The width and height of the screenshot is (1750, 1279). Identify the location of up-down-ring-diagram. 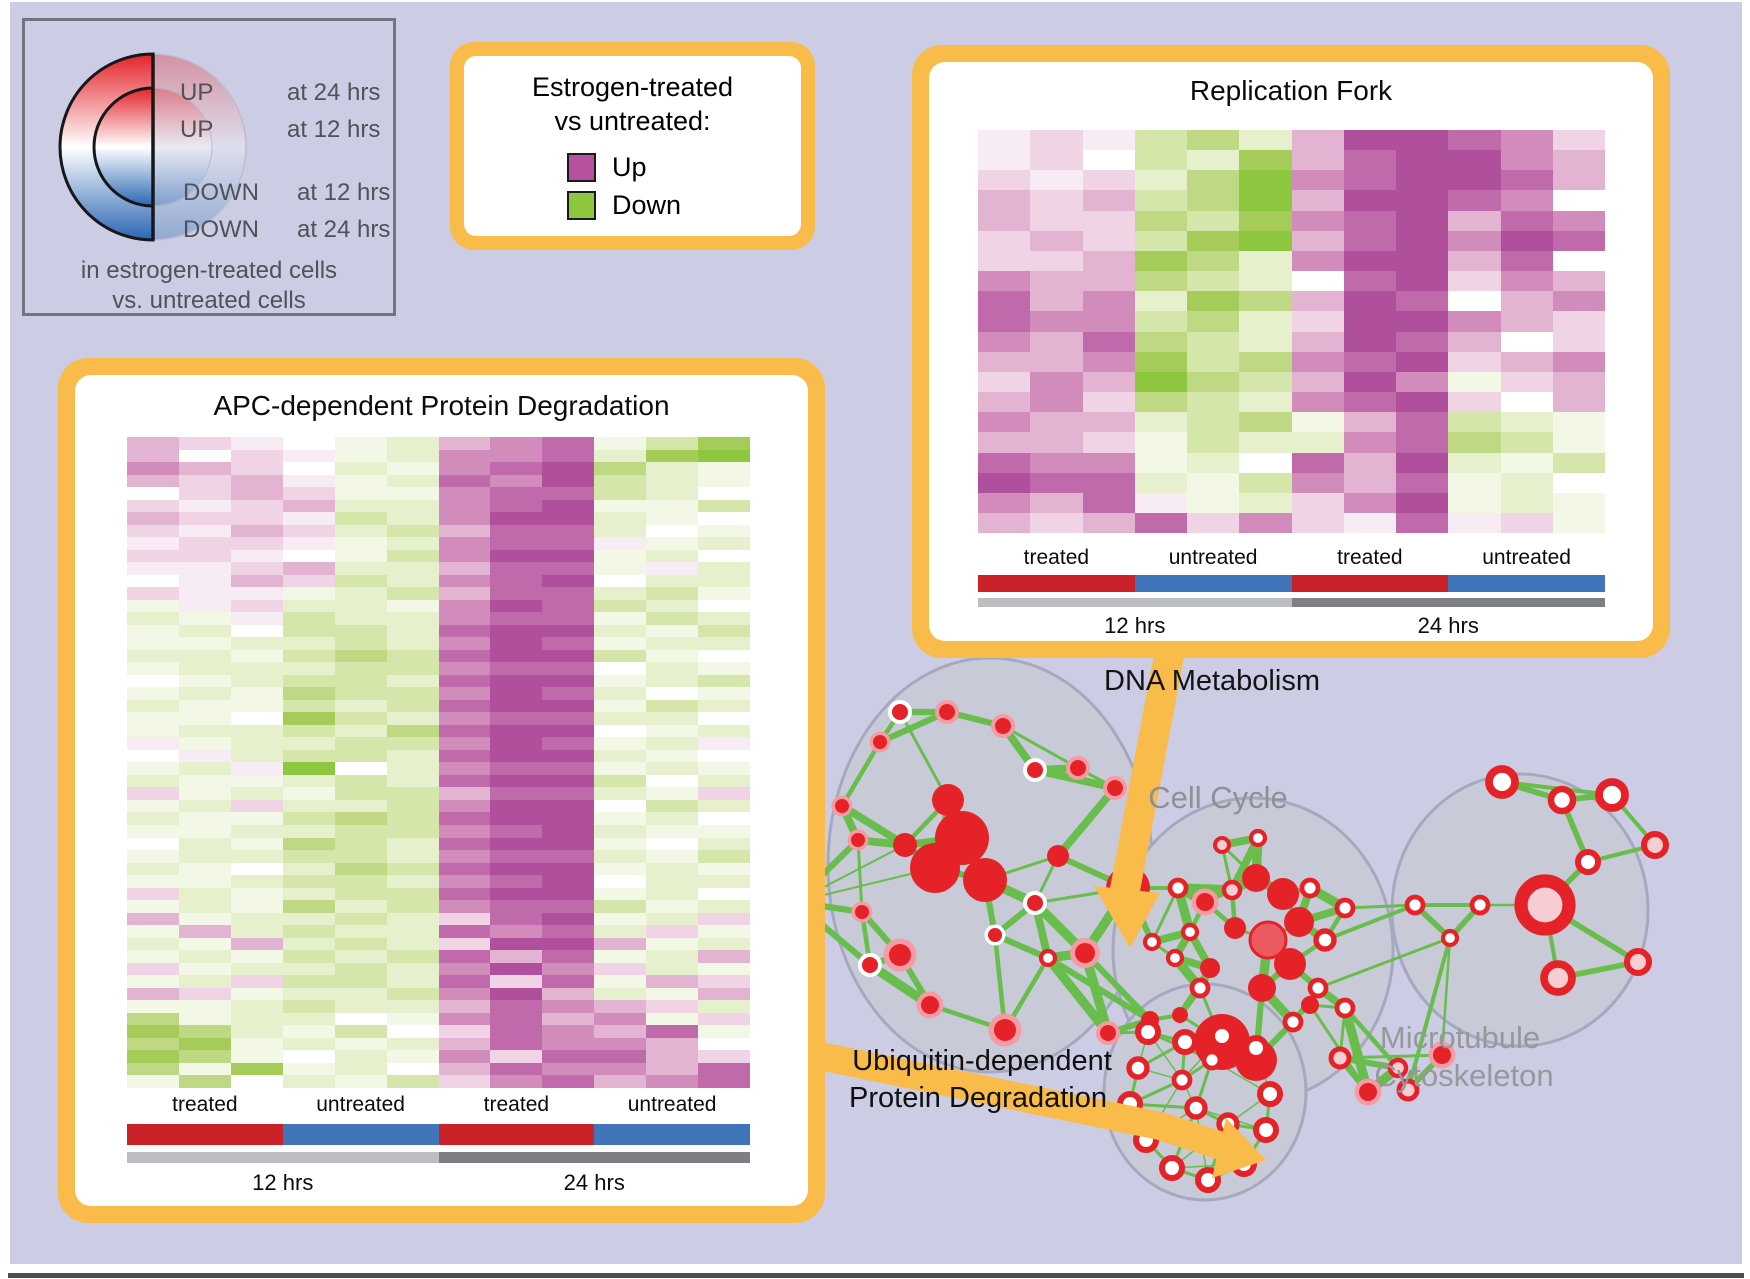
(152, 147).